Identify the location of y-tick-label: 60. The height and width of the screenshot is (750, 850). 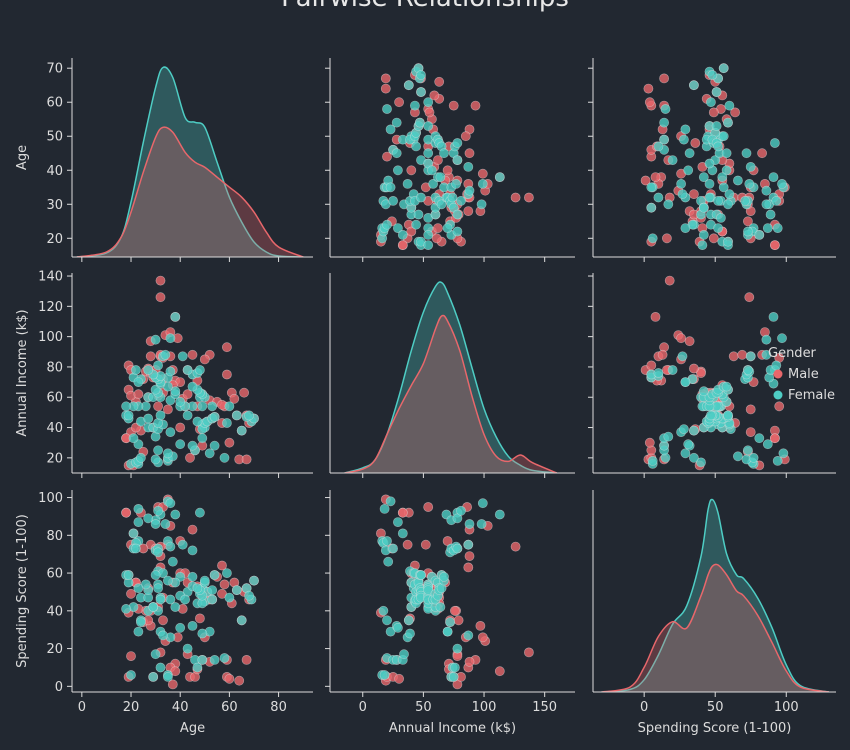
(54, 574).